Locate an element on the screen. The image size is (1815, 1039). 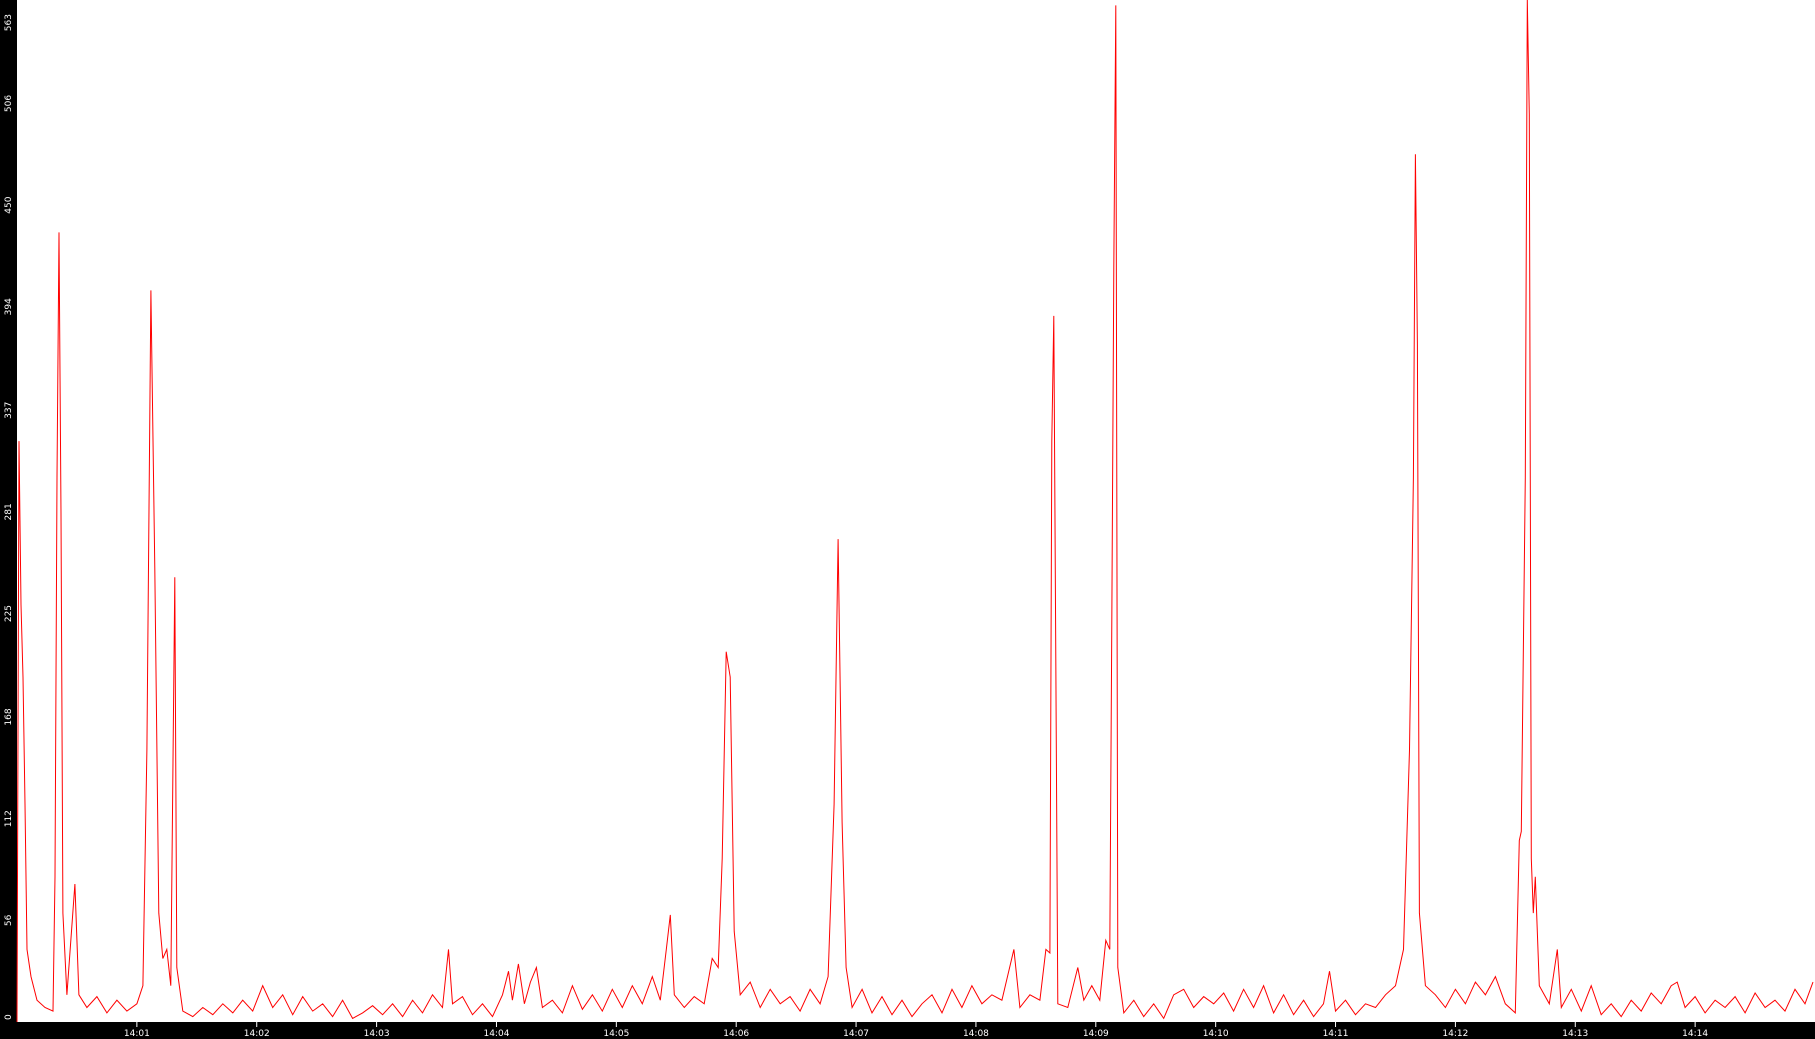
x-tick-label: 14:01 is located at coordinates (137, 1034).